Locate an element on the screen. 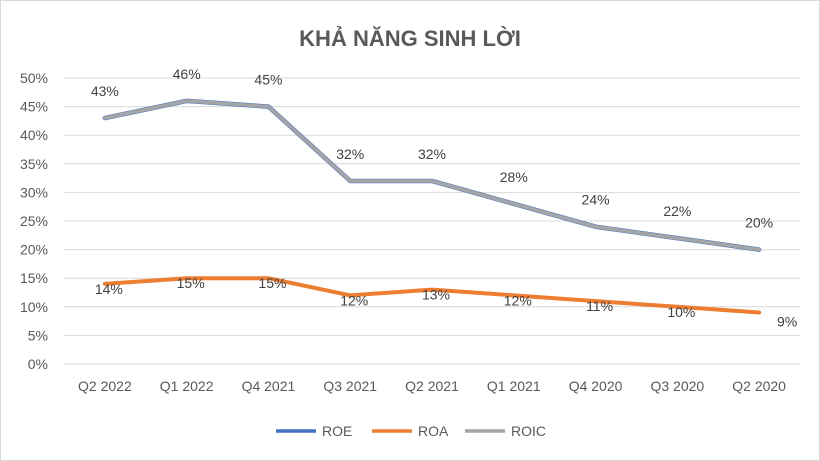 The width and height of the screenshot is (820, 461). data-label-roa: 13% is located at coordinates (436, 295).